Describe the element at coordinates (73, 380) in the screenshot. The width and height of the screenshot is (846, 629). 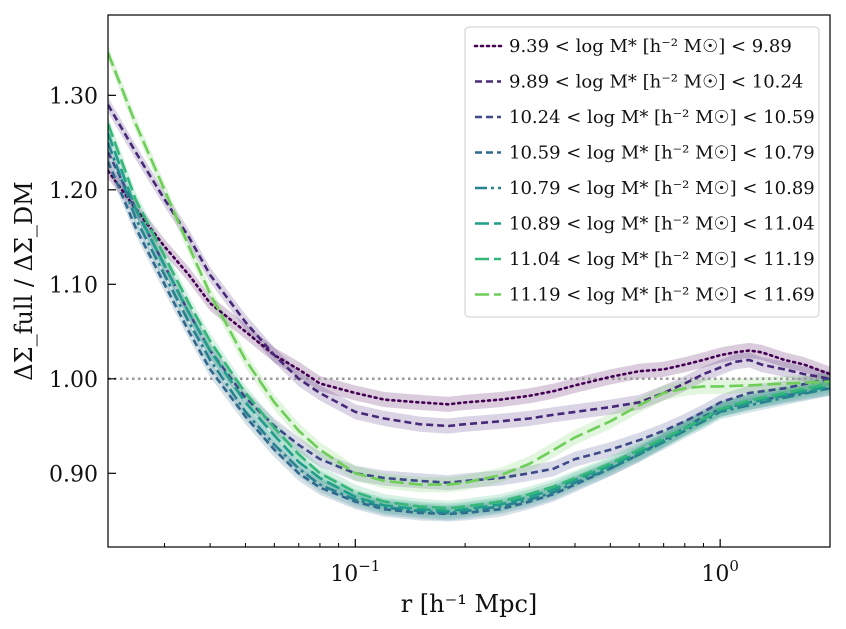
I see `y-tick-label: 1.00` at that location.